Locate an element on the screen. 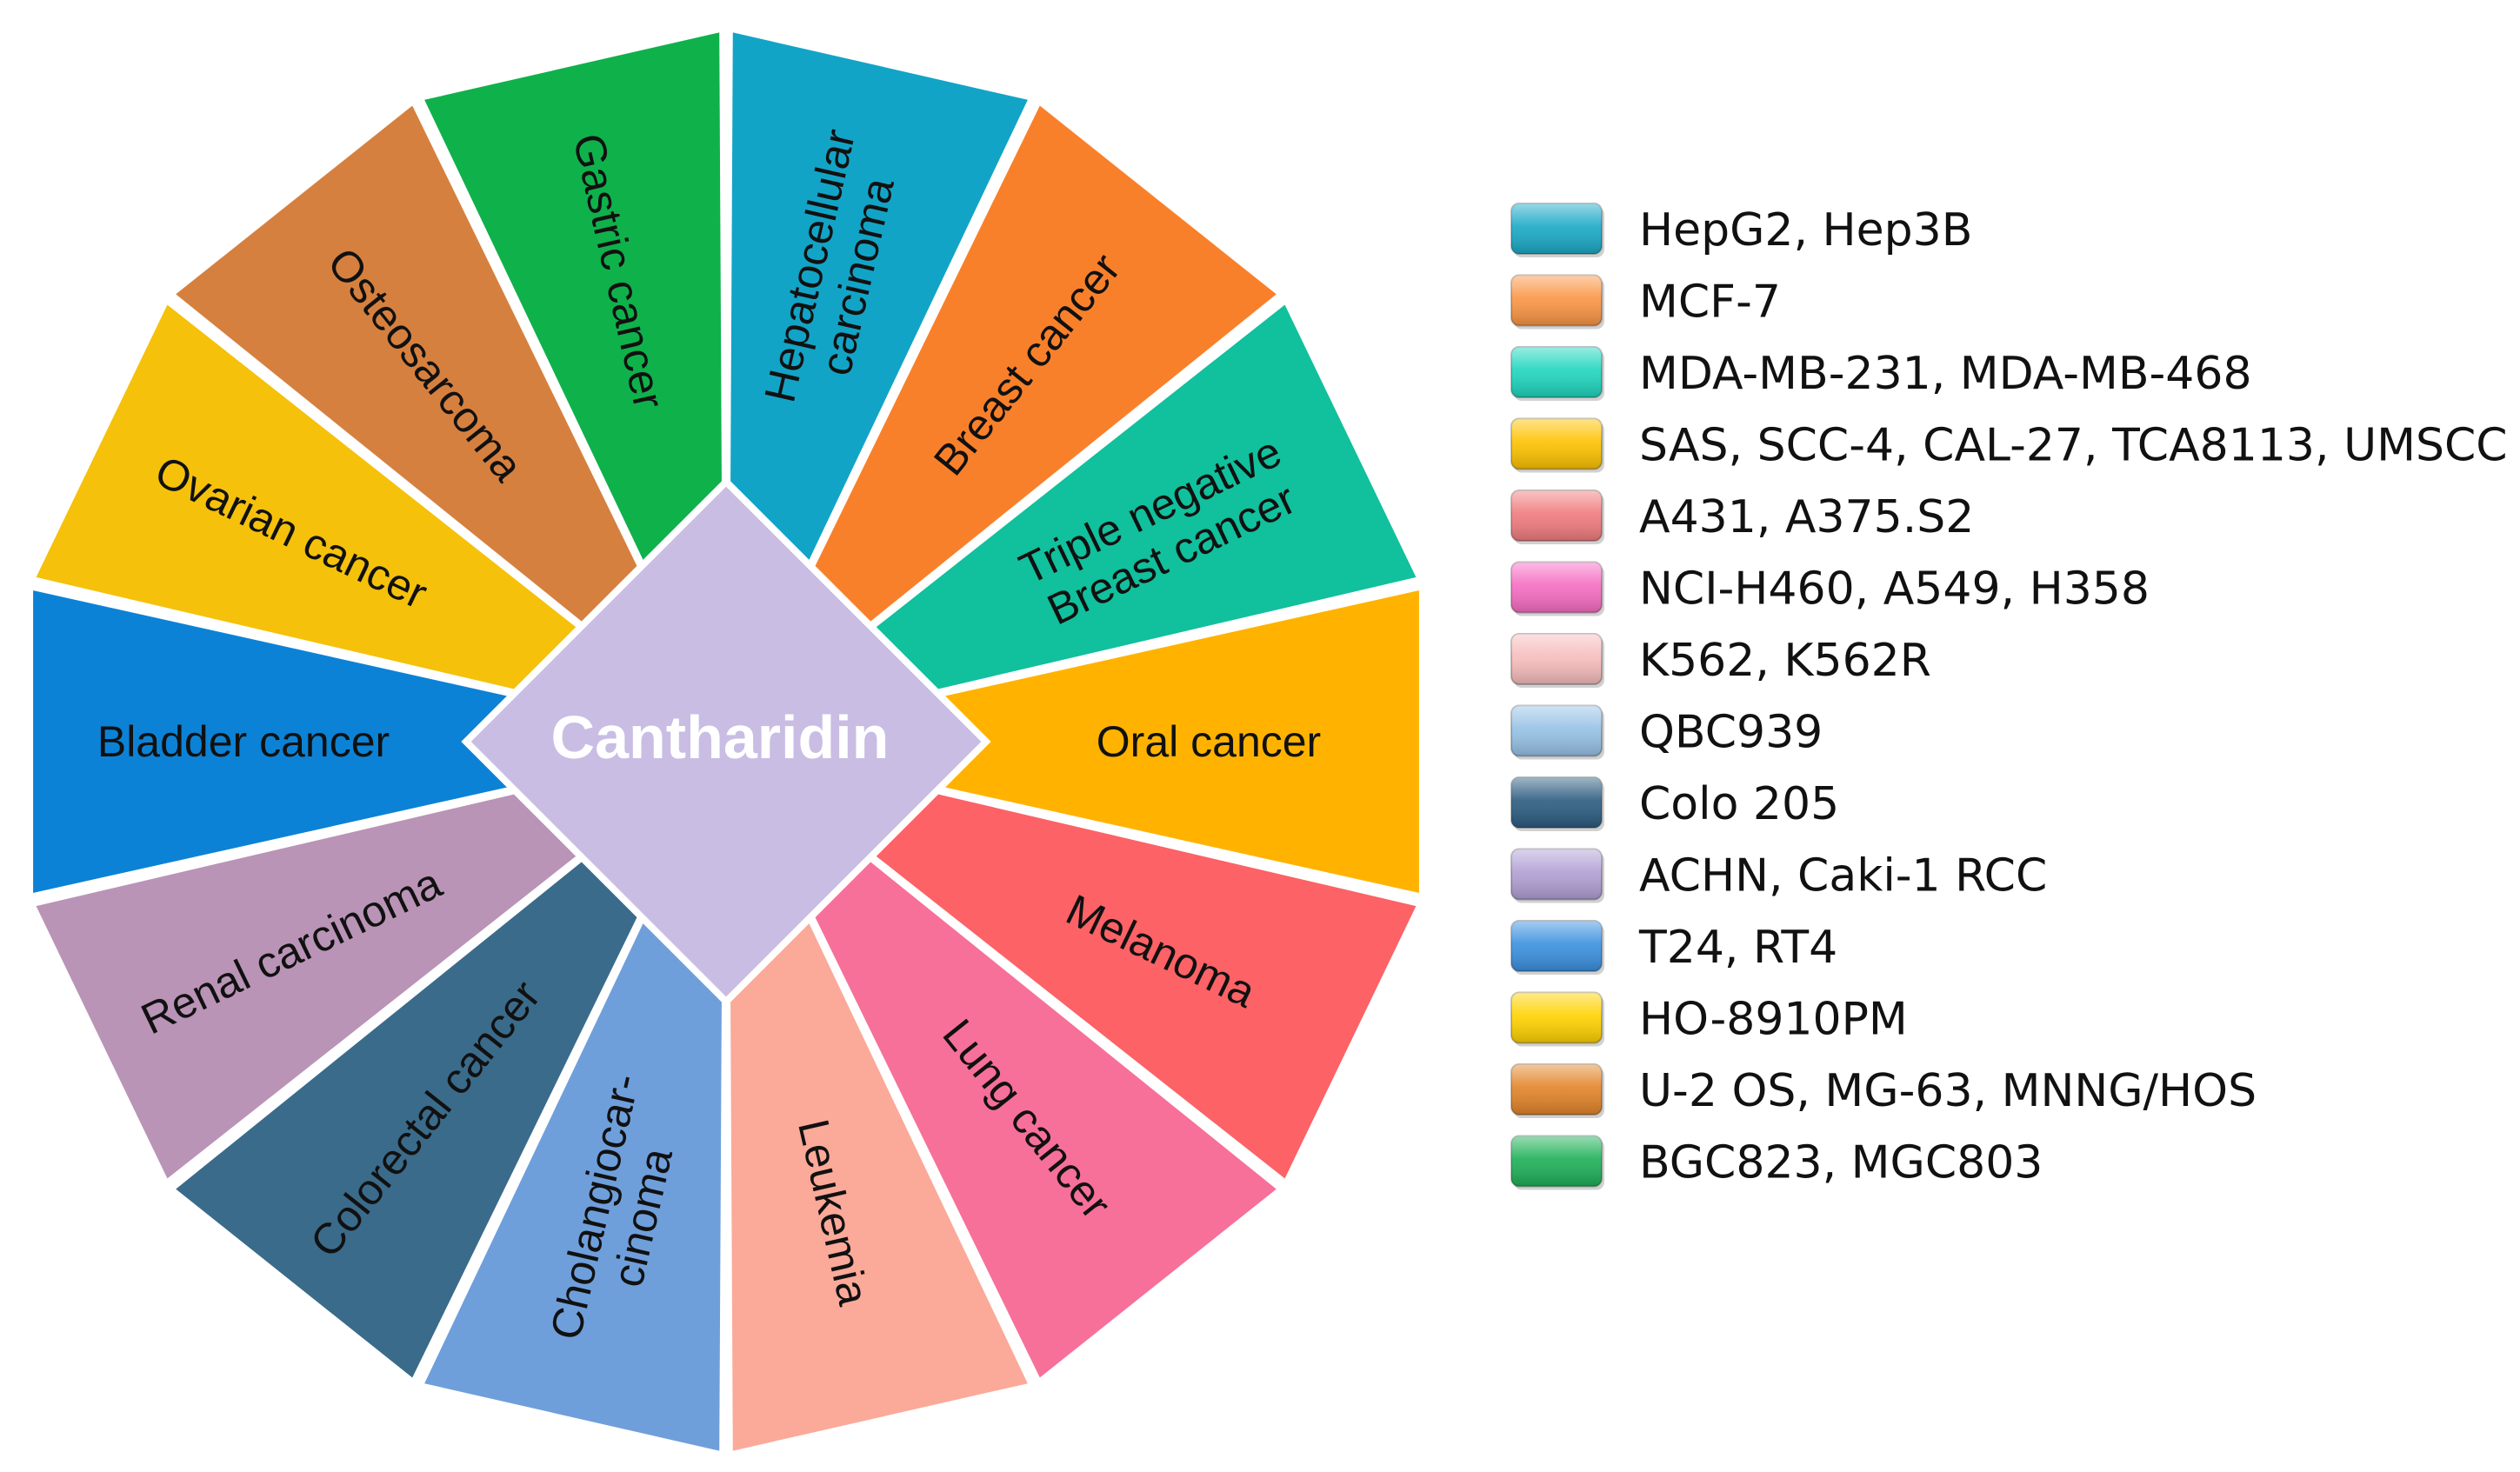 This screenshot has width=2520, height=1472. legend-label: K562, K562R is located at coordinates (1785, 661).